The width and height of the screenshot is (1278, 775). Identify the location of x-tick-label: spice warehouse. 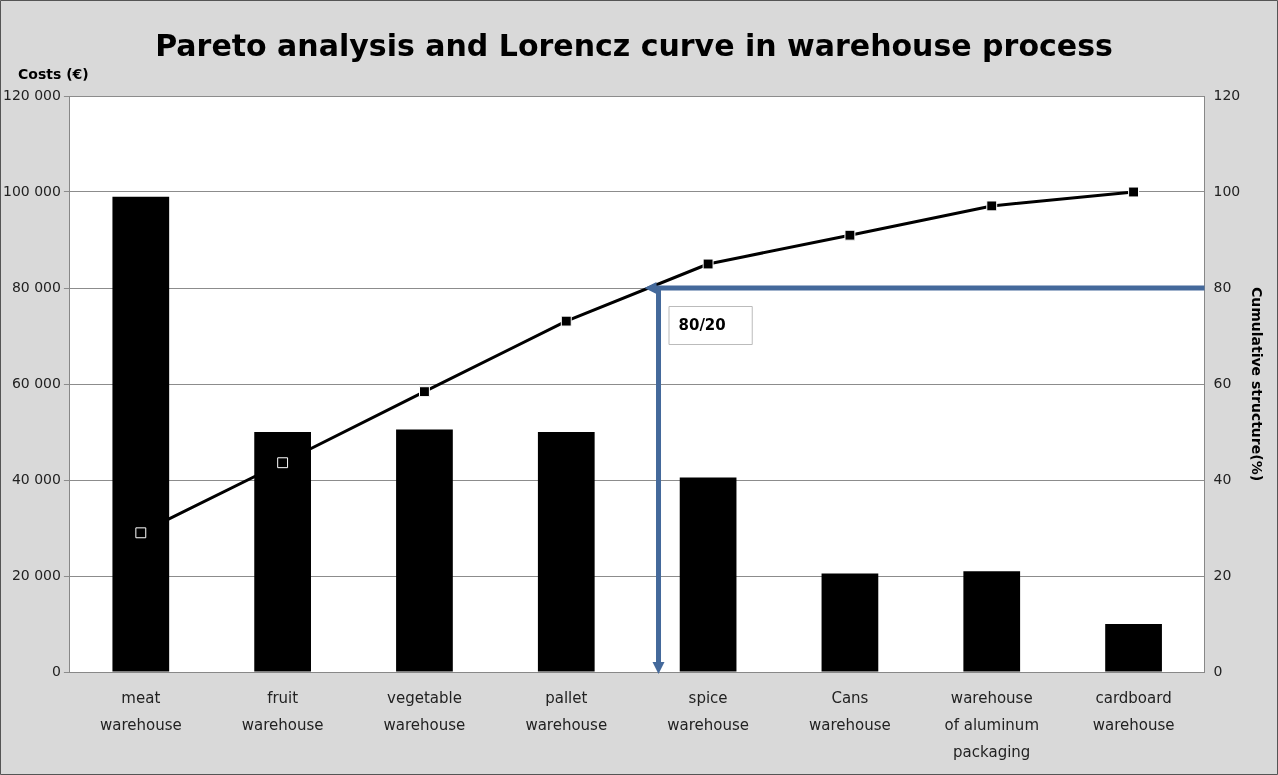
(708, 712).